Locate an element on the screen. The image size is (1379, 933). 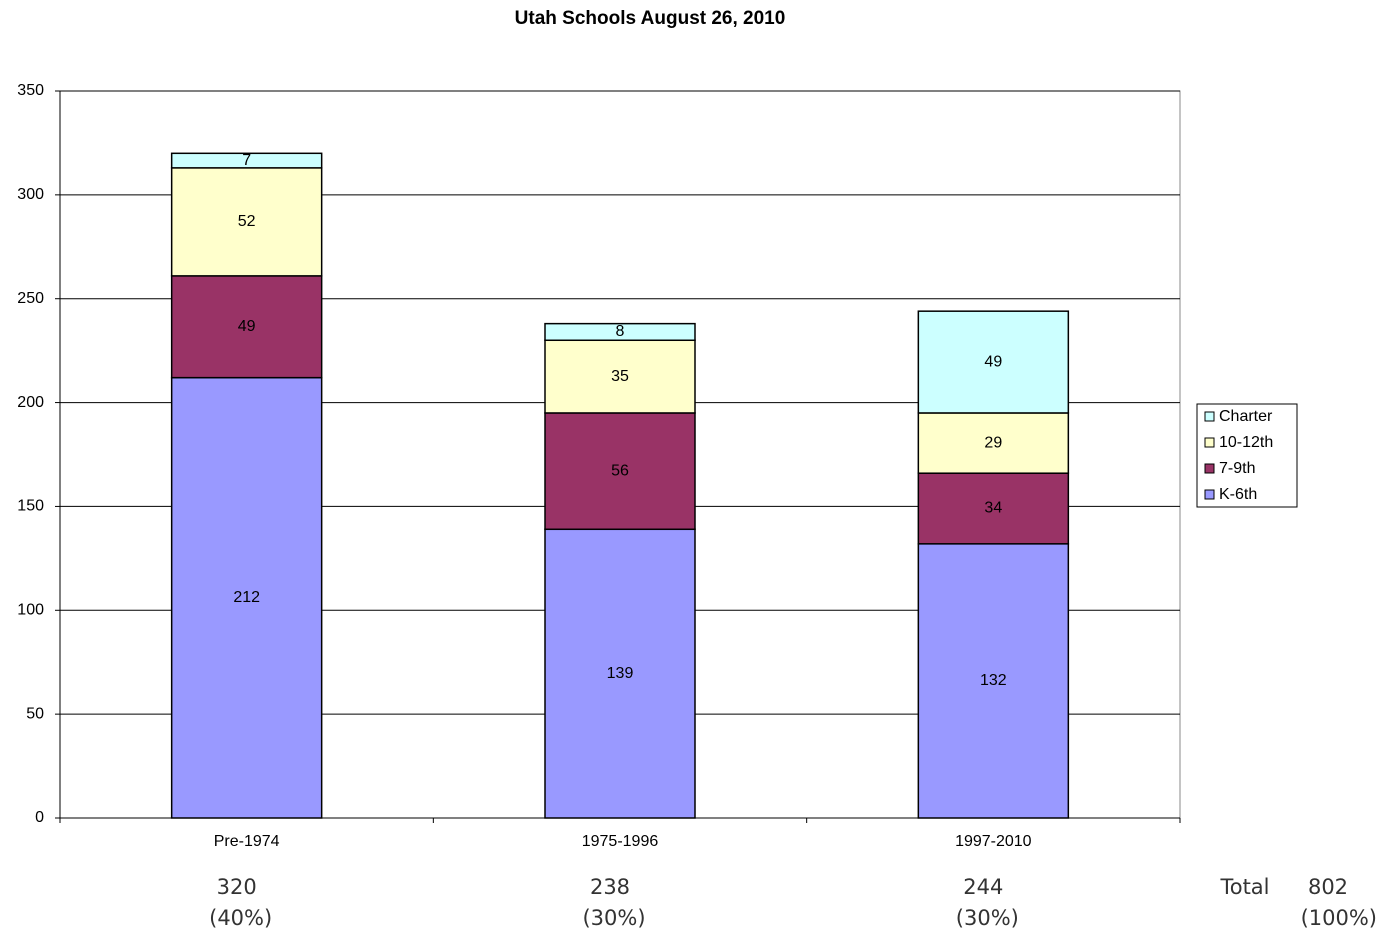
y-tick-label: 350 is located at coordinates (30, 90).